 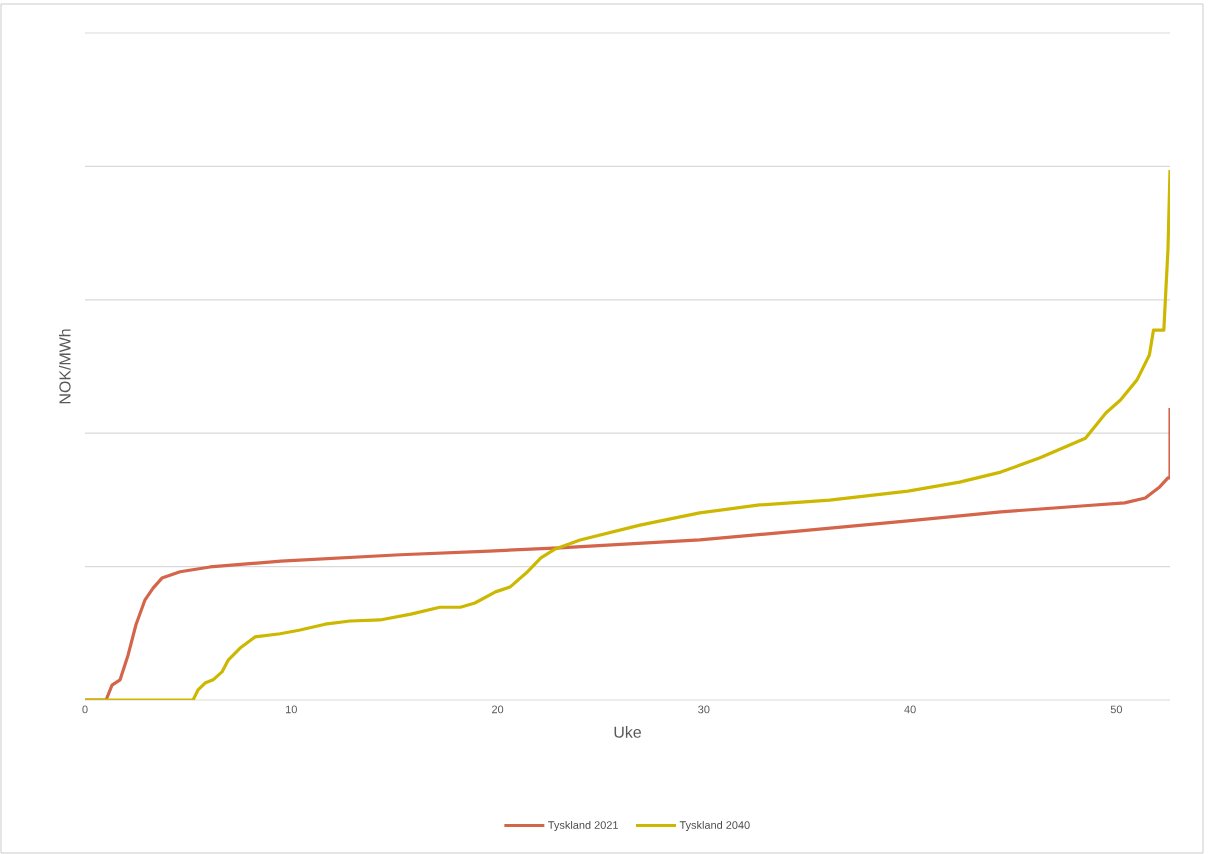 What do you see at coordinates (85, 709) in the screenshot?
I see `x-tick-label: 0` at bounding box center [85, 709].